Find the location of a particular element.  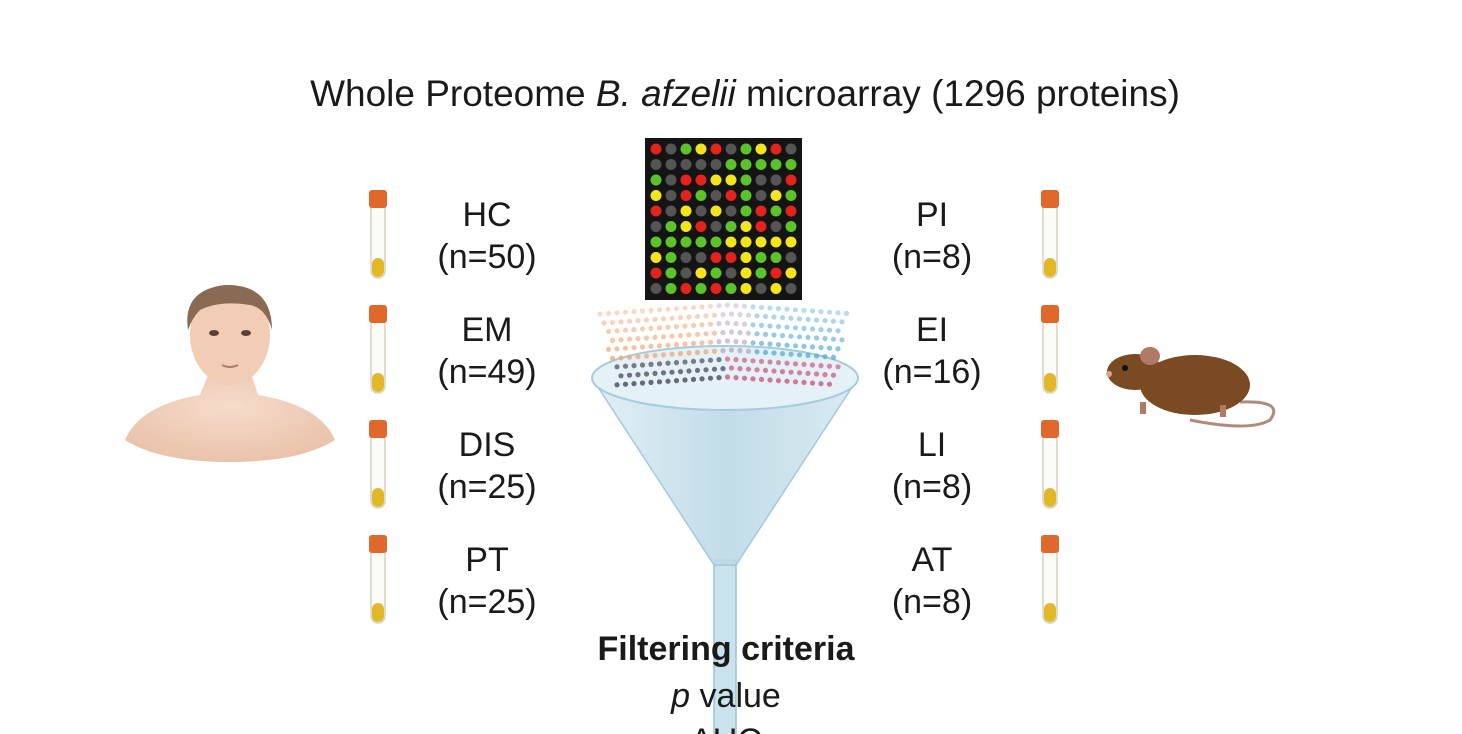

group-label: AT is located at coordinates (932, 560).